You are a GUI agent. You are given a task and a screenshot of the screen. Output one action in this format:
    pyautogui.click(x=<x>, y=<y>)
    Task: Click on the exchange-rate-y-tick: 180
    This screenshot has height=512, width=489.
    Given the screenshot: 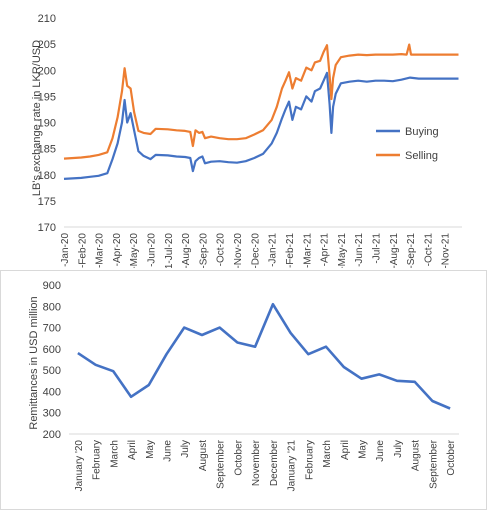 What is the action you would take?
    pyautogui.click(x=47, y=176)
    